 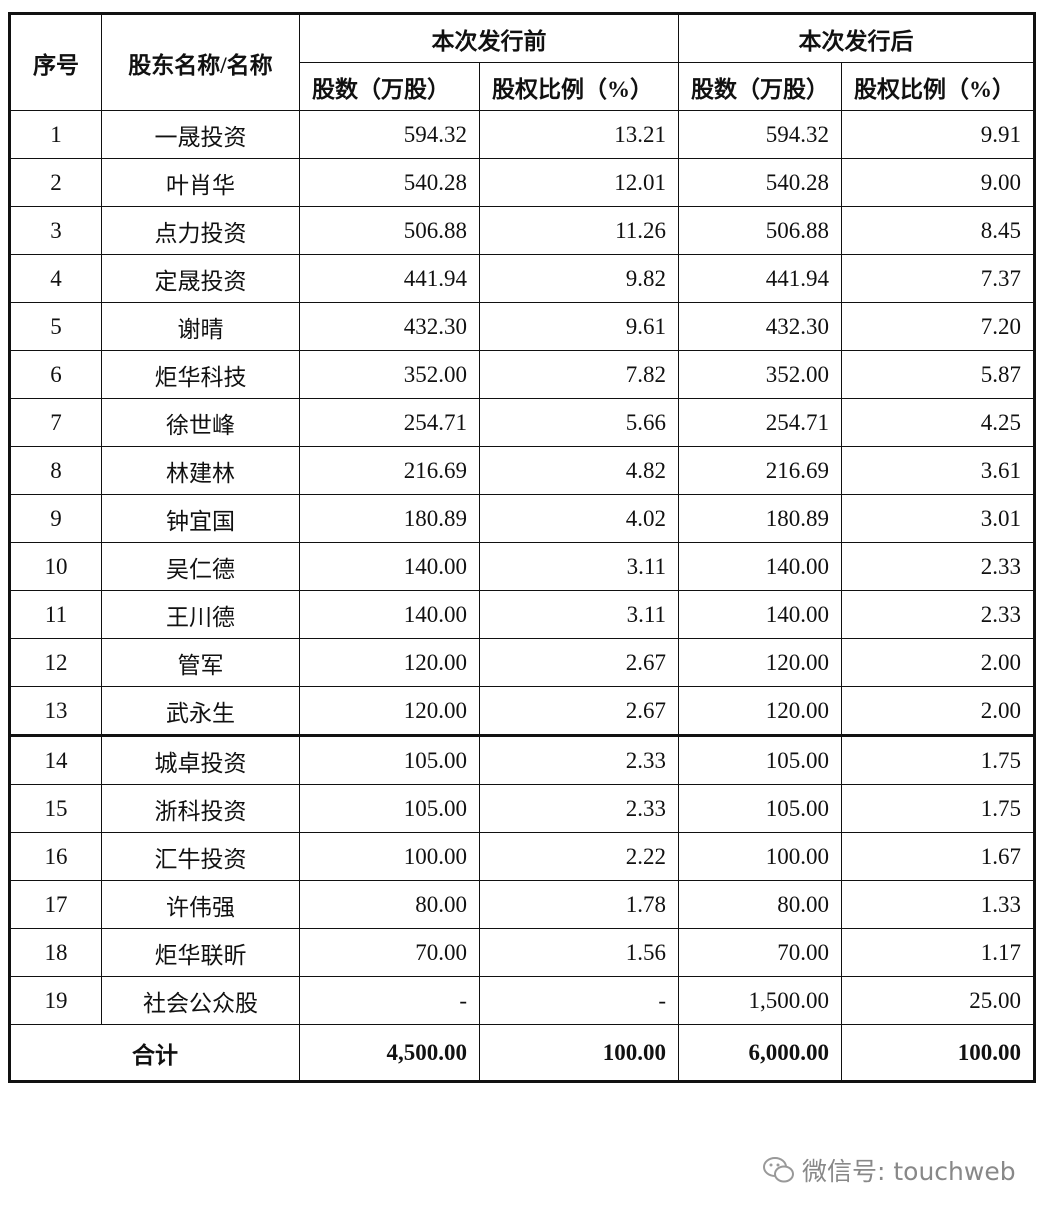 What do you see at coordinates (579, 230) in the screenshot?
I see `table-cell: 11.26` at bounding box center [579, 230].